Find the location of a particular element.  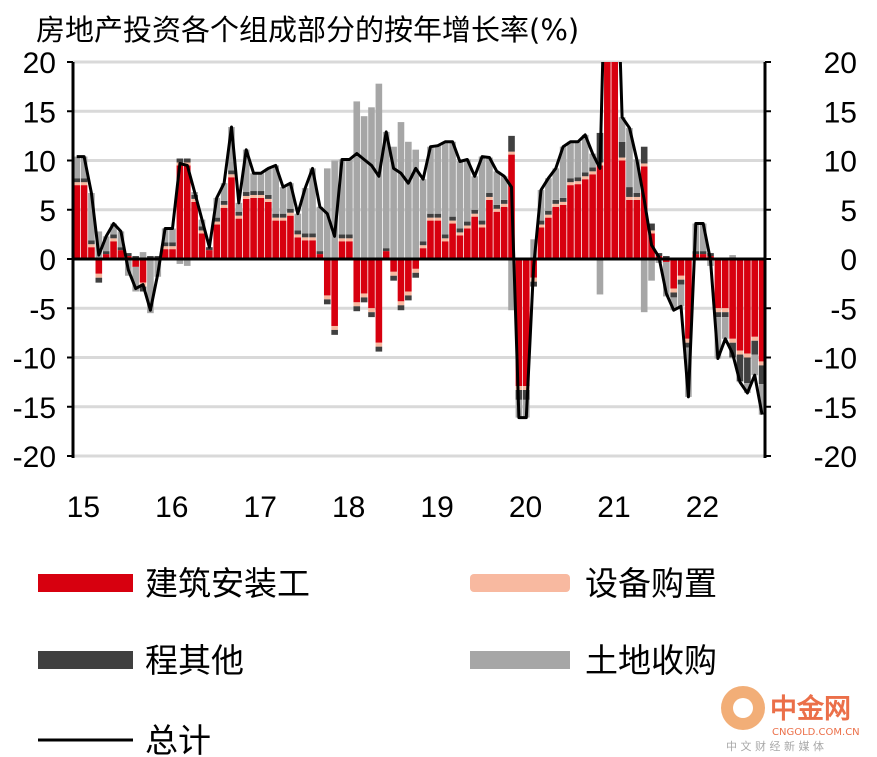

watermark-tagline: 中 文 财 经 新 媒 体 is located at coordinates (775, 746).